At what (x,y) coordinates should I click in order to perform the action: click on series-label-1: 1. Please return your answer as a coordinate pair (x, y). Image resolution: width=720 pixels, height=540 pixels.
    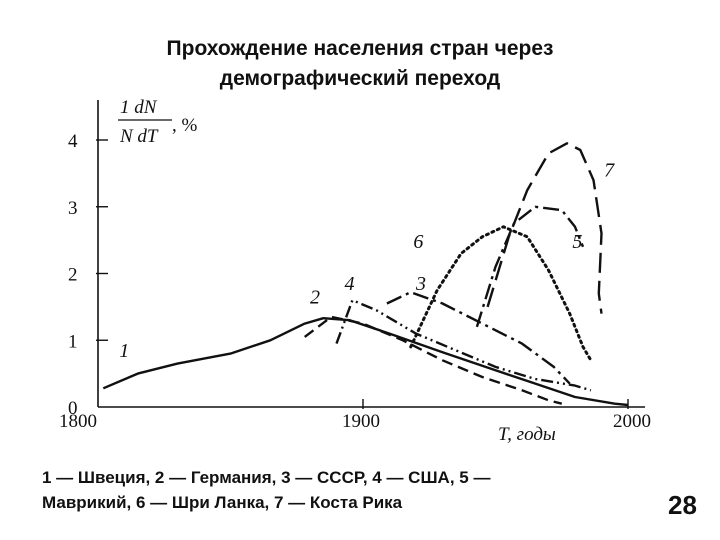
    Looking at the image, I should click on (124, 351).